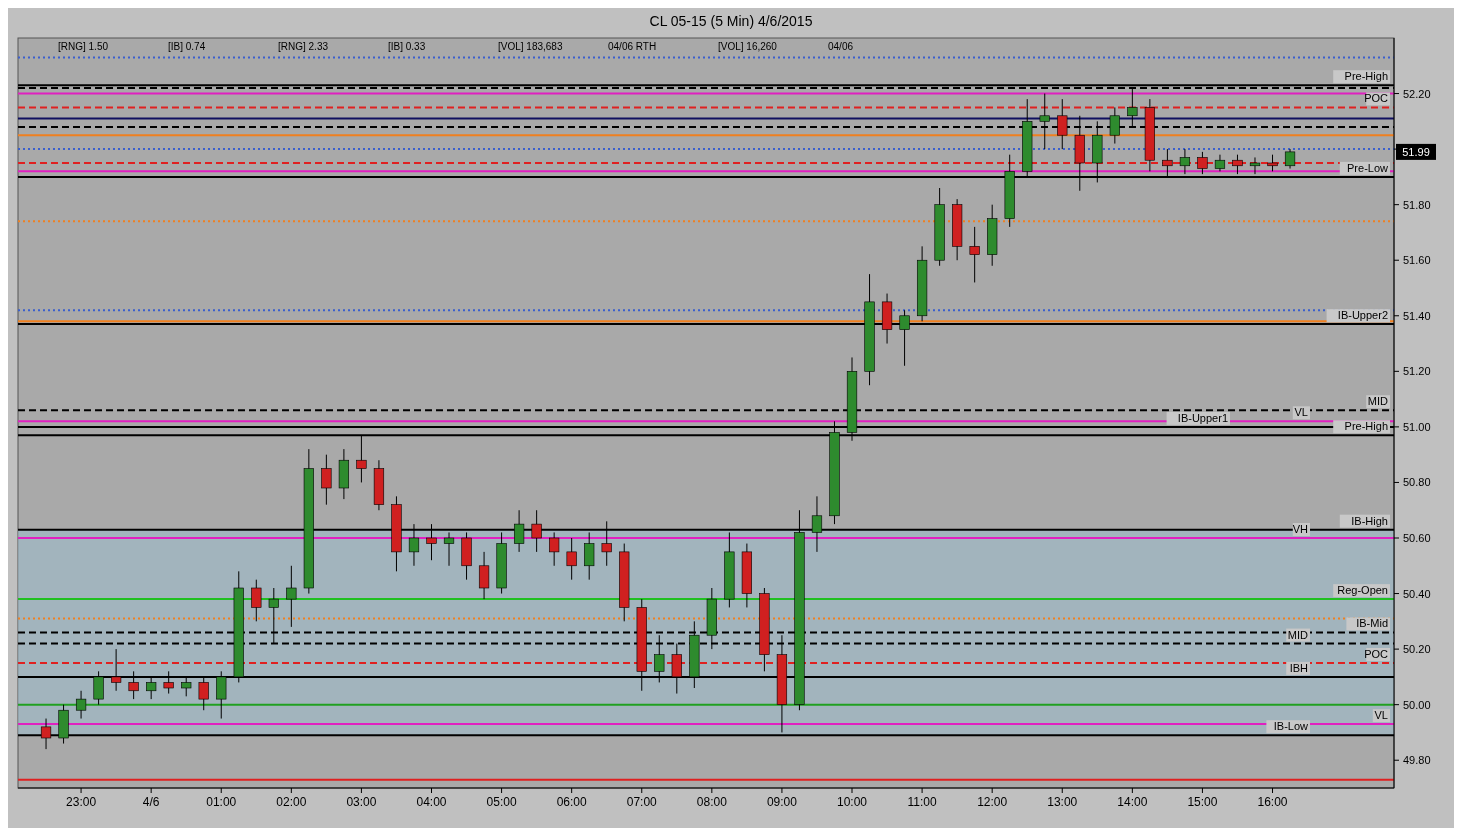 The height and width of the screenshot is (838, 1462). What do you see at coordinates (1417, 704) in the screenshot?
I see `y-tick-label: 50.00` at bounding box center [1417, 704].